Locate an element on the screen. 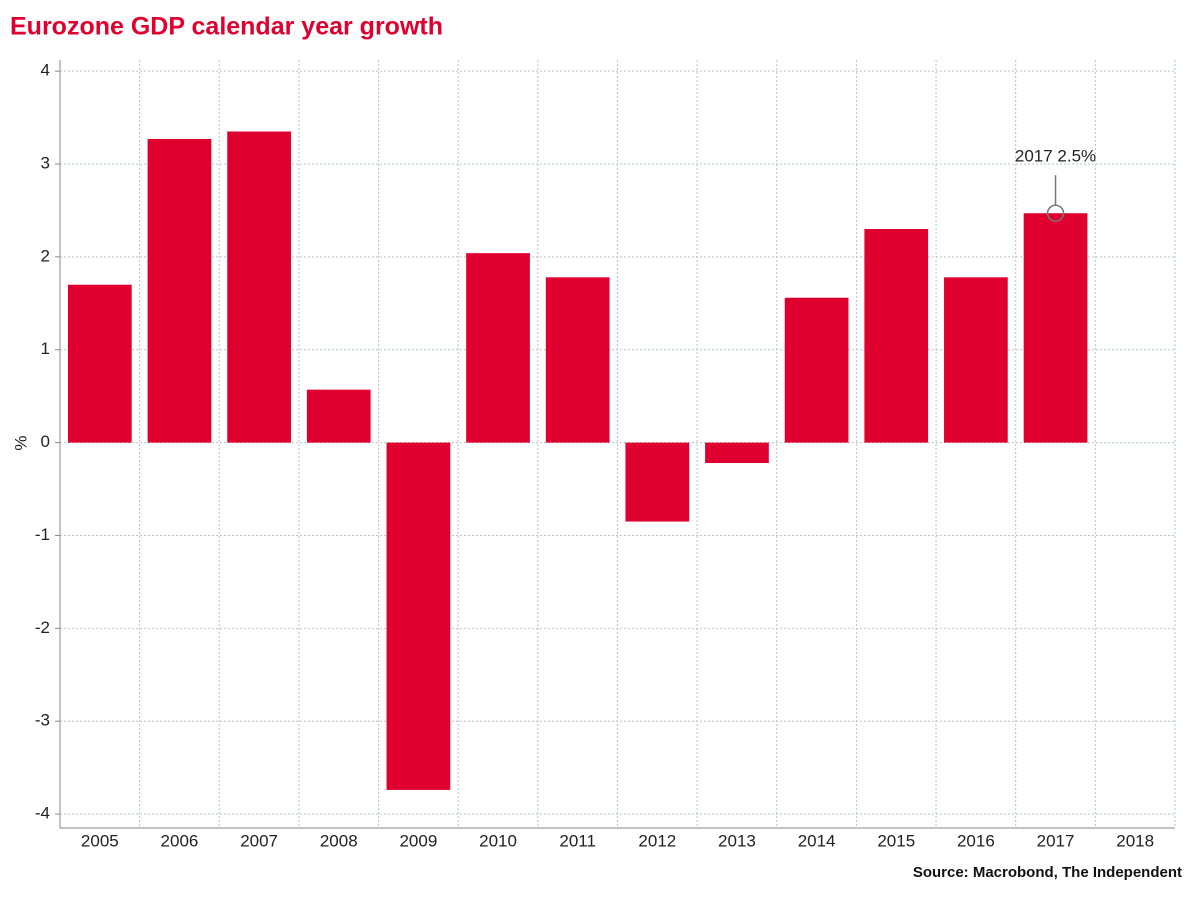 The image size is (1200, 900). y-axis-label: % is located at coordinates (20, 442).